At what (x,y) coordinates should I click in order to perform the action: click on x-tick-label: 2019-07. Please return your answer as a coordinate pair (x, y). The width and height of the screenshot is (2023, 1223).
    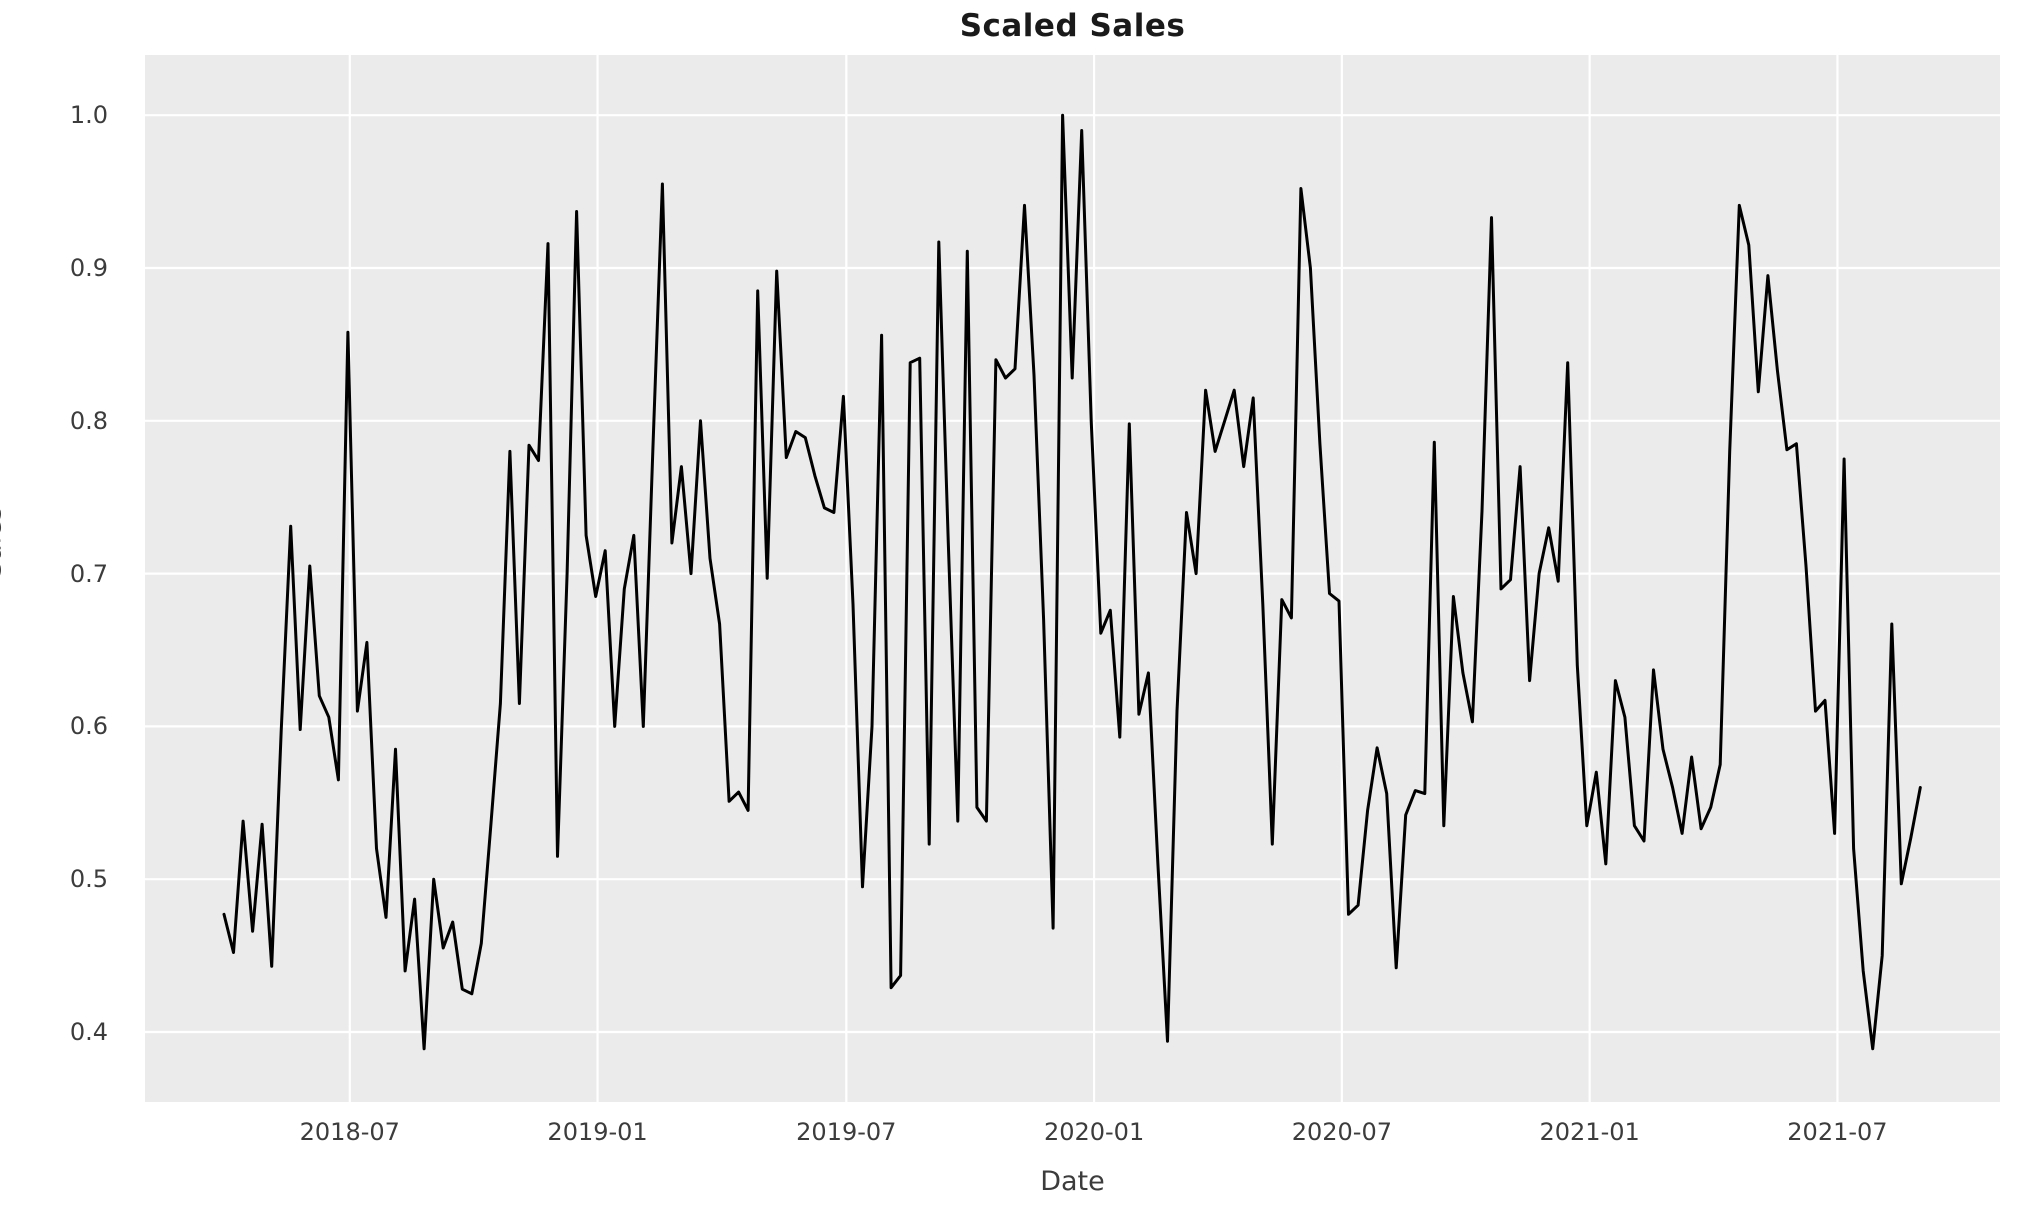
    Looking at the image, I should click on (846, 1132).